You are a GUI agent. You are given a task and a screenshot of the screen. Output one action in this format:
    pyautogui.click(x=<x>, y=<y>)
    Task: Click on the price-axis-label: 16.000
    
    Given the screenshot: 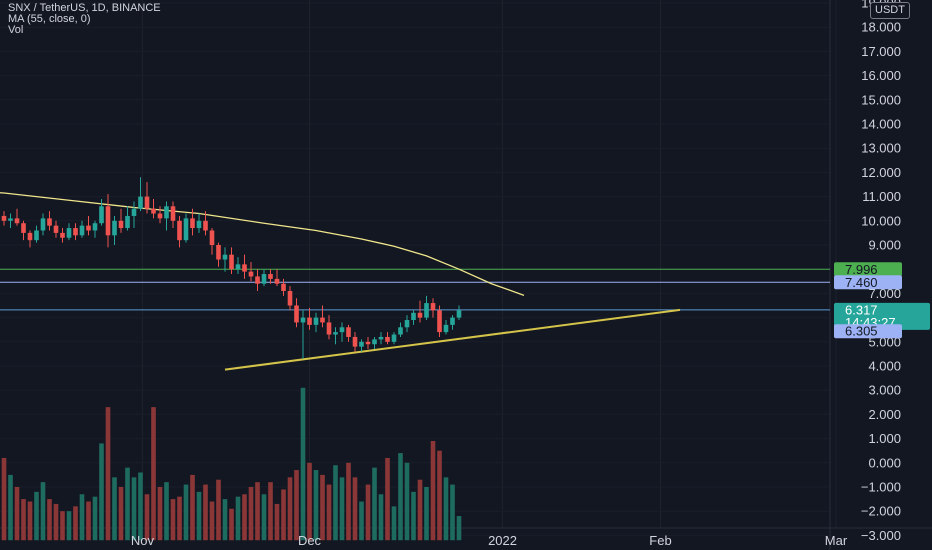 What is the action you would take?
    pyautogui.click(x=881, y=75)
    